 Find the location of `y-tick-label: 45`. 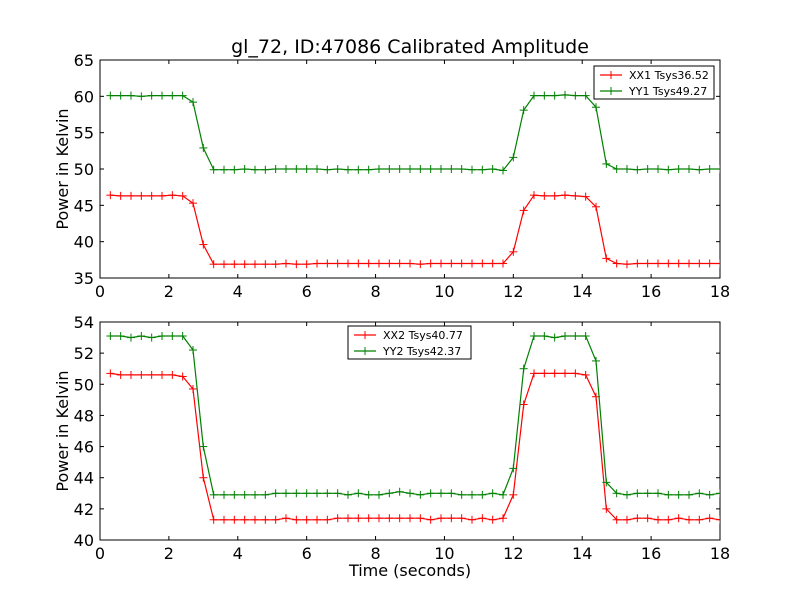

y-tick-label: 45 is located at coordinates (84, 205).